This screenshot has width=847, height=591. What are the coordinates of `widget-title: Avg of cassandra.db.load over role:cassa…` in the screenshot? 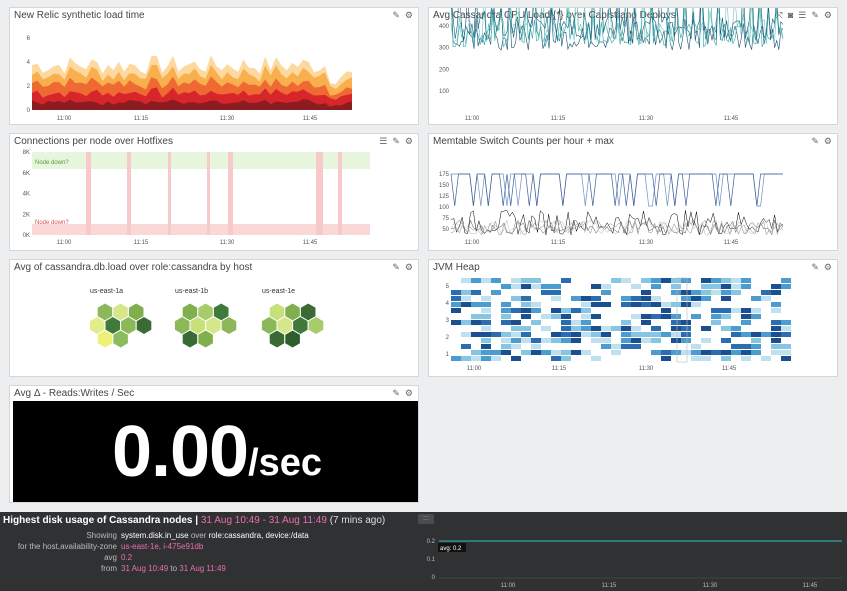 It's located at (133, 267).